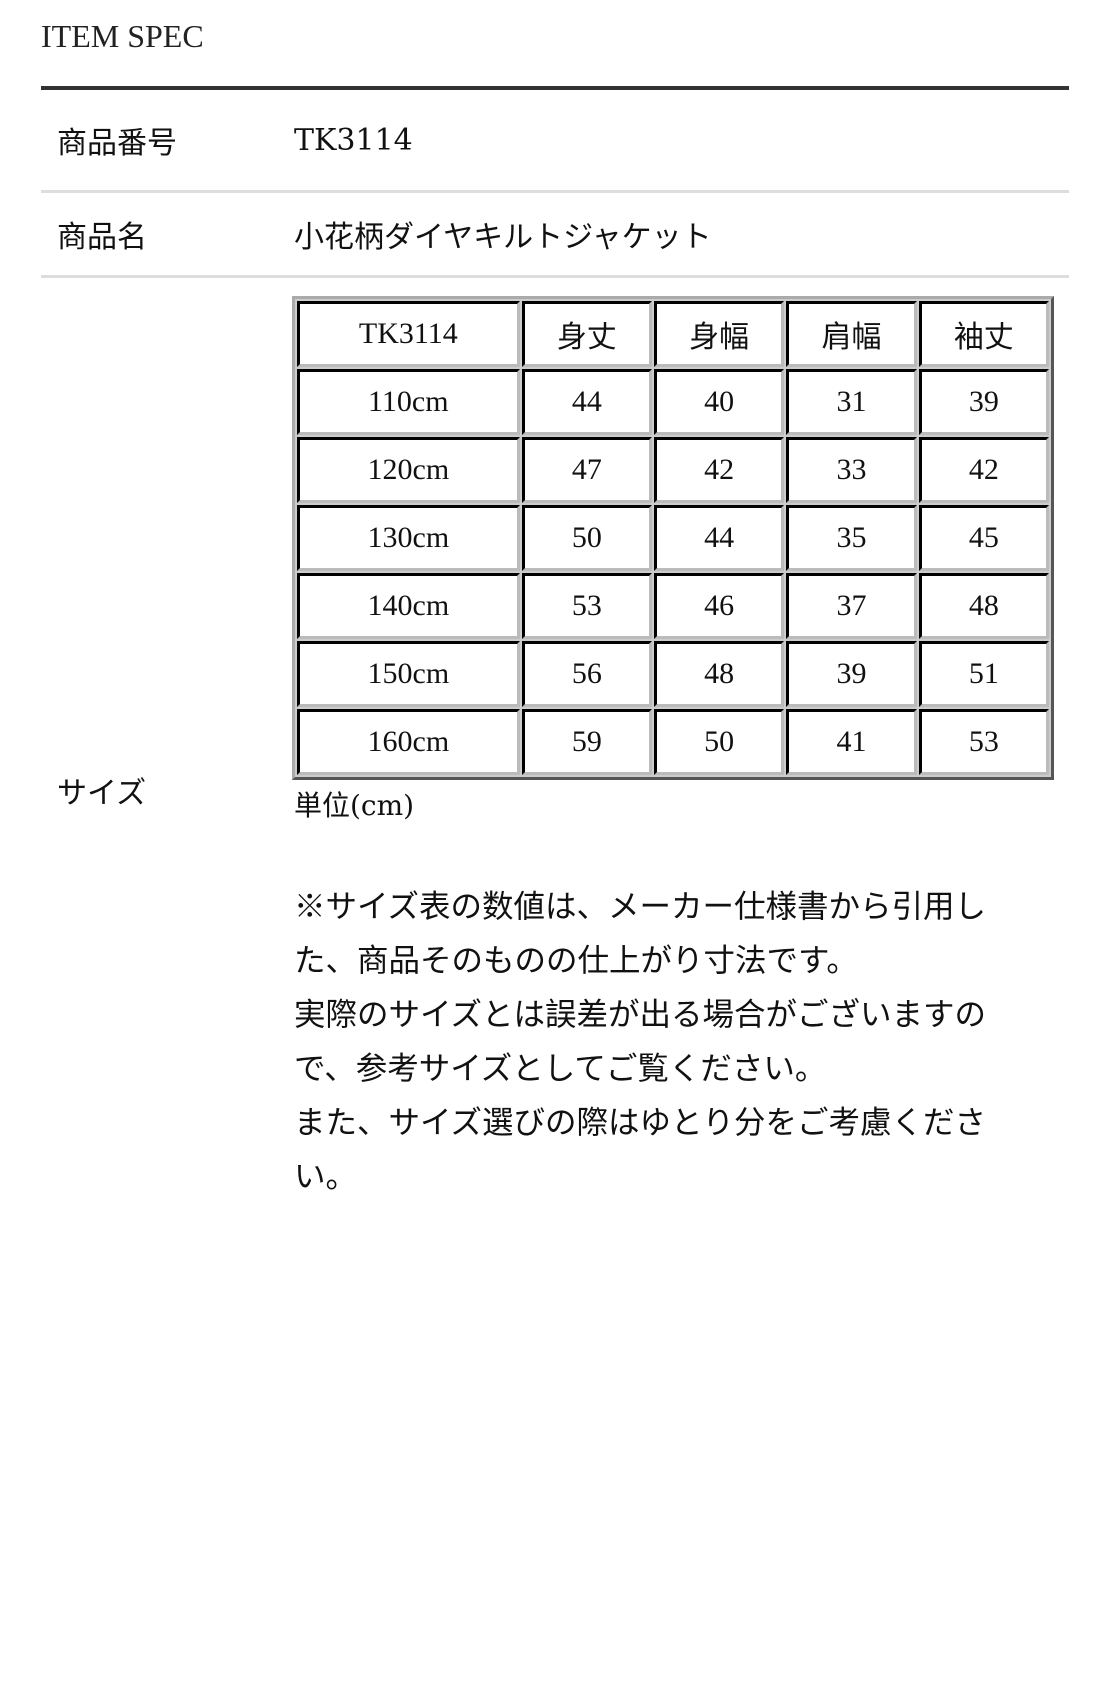 The image size is (1116, 1699). What do you see at coordinates (408, 402) in the screenshot?
I see `size-cell: 110cm` at bounding box center [408, 402].